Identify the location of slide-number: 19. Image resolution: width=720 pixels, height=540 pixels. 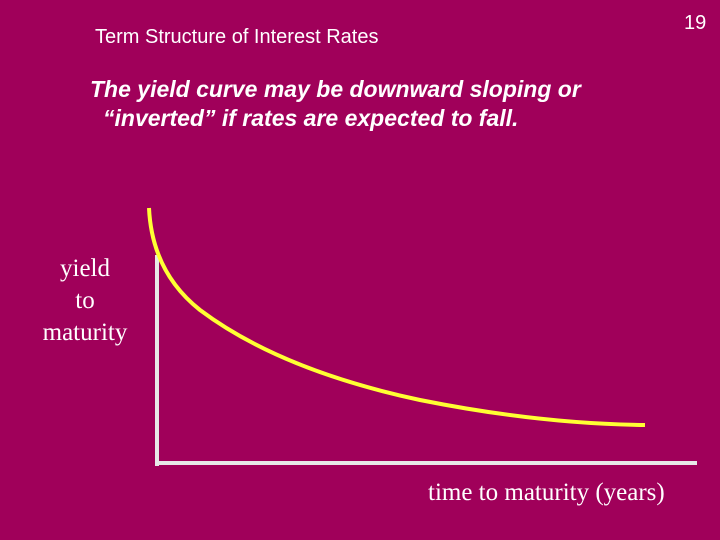
(695, 23).